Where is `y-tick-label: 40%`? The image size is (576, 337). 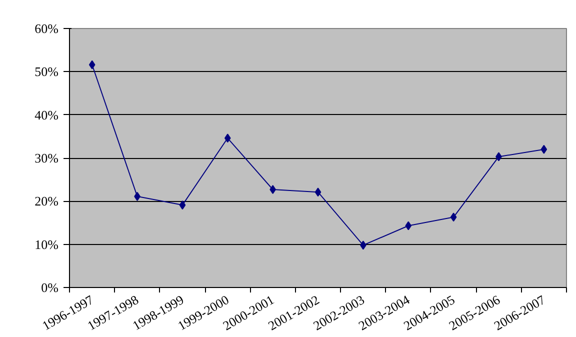 y-tick-label: 40% is located at coordinates (46, 114).